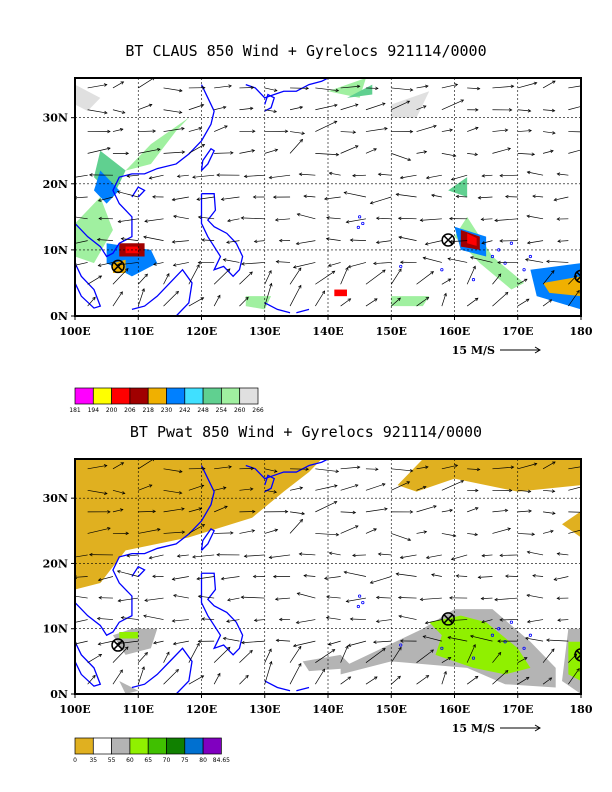 The height and width of the screenshot is (792, 612). Describe the element at coordinates (185, 410) in the screenshot. I see `colorbar-label: 242` at that location.